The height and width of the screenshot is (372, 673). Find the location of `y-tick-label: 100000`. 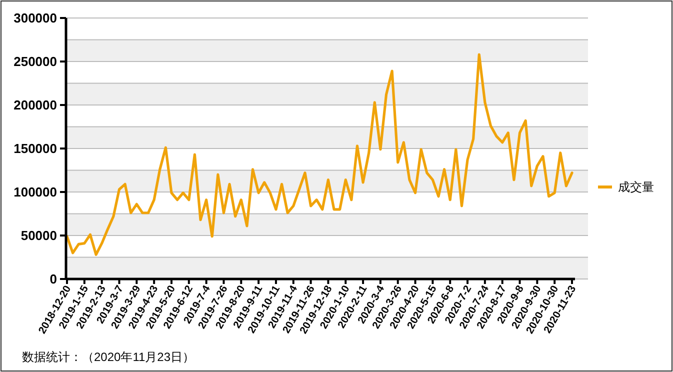

y-tick-label: 100000 is located at coordinates (35, 192).